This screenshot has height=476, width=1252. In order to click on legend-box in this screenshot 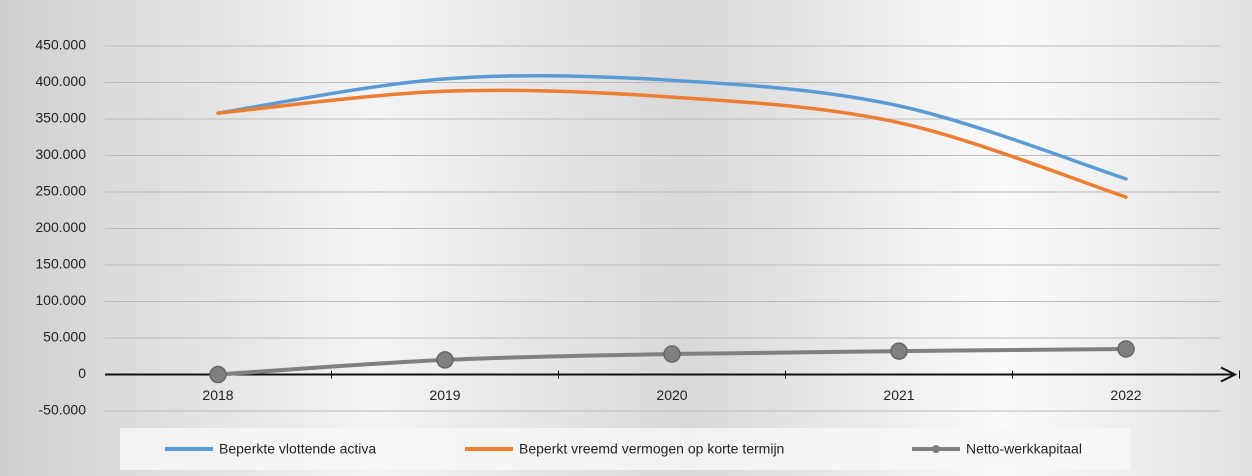, I will do `click(625, 449)`.